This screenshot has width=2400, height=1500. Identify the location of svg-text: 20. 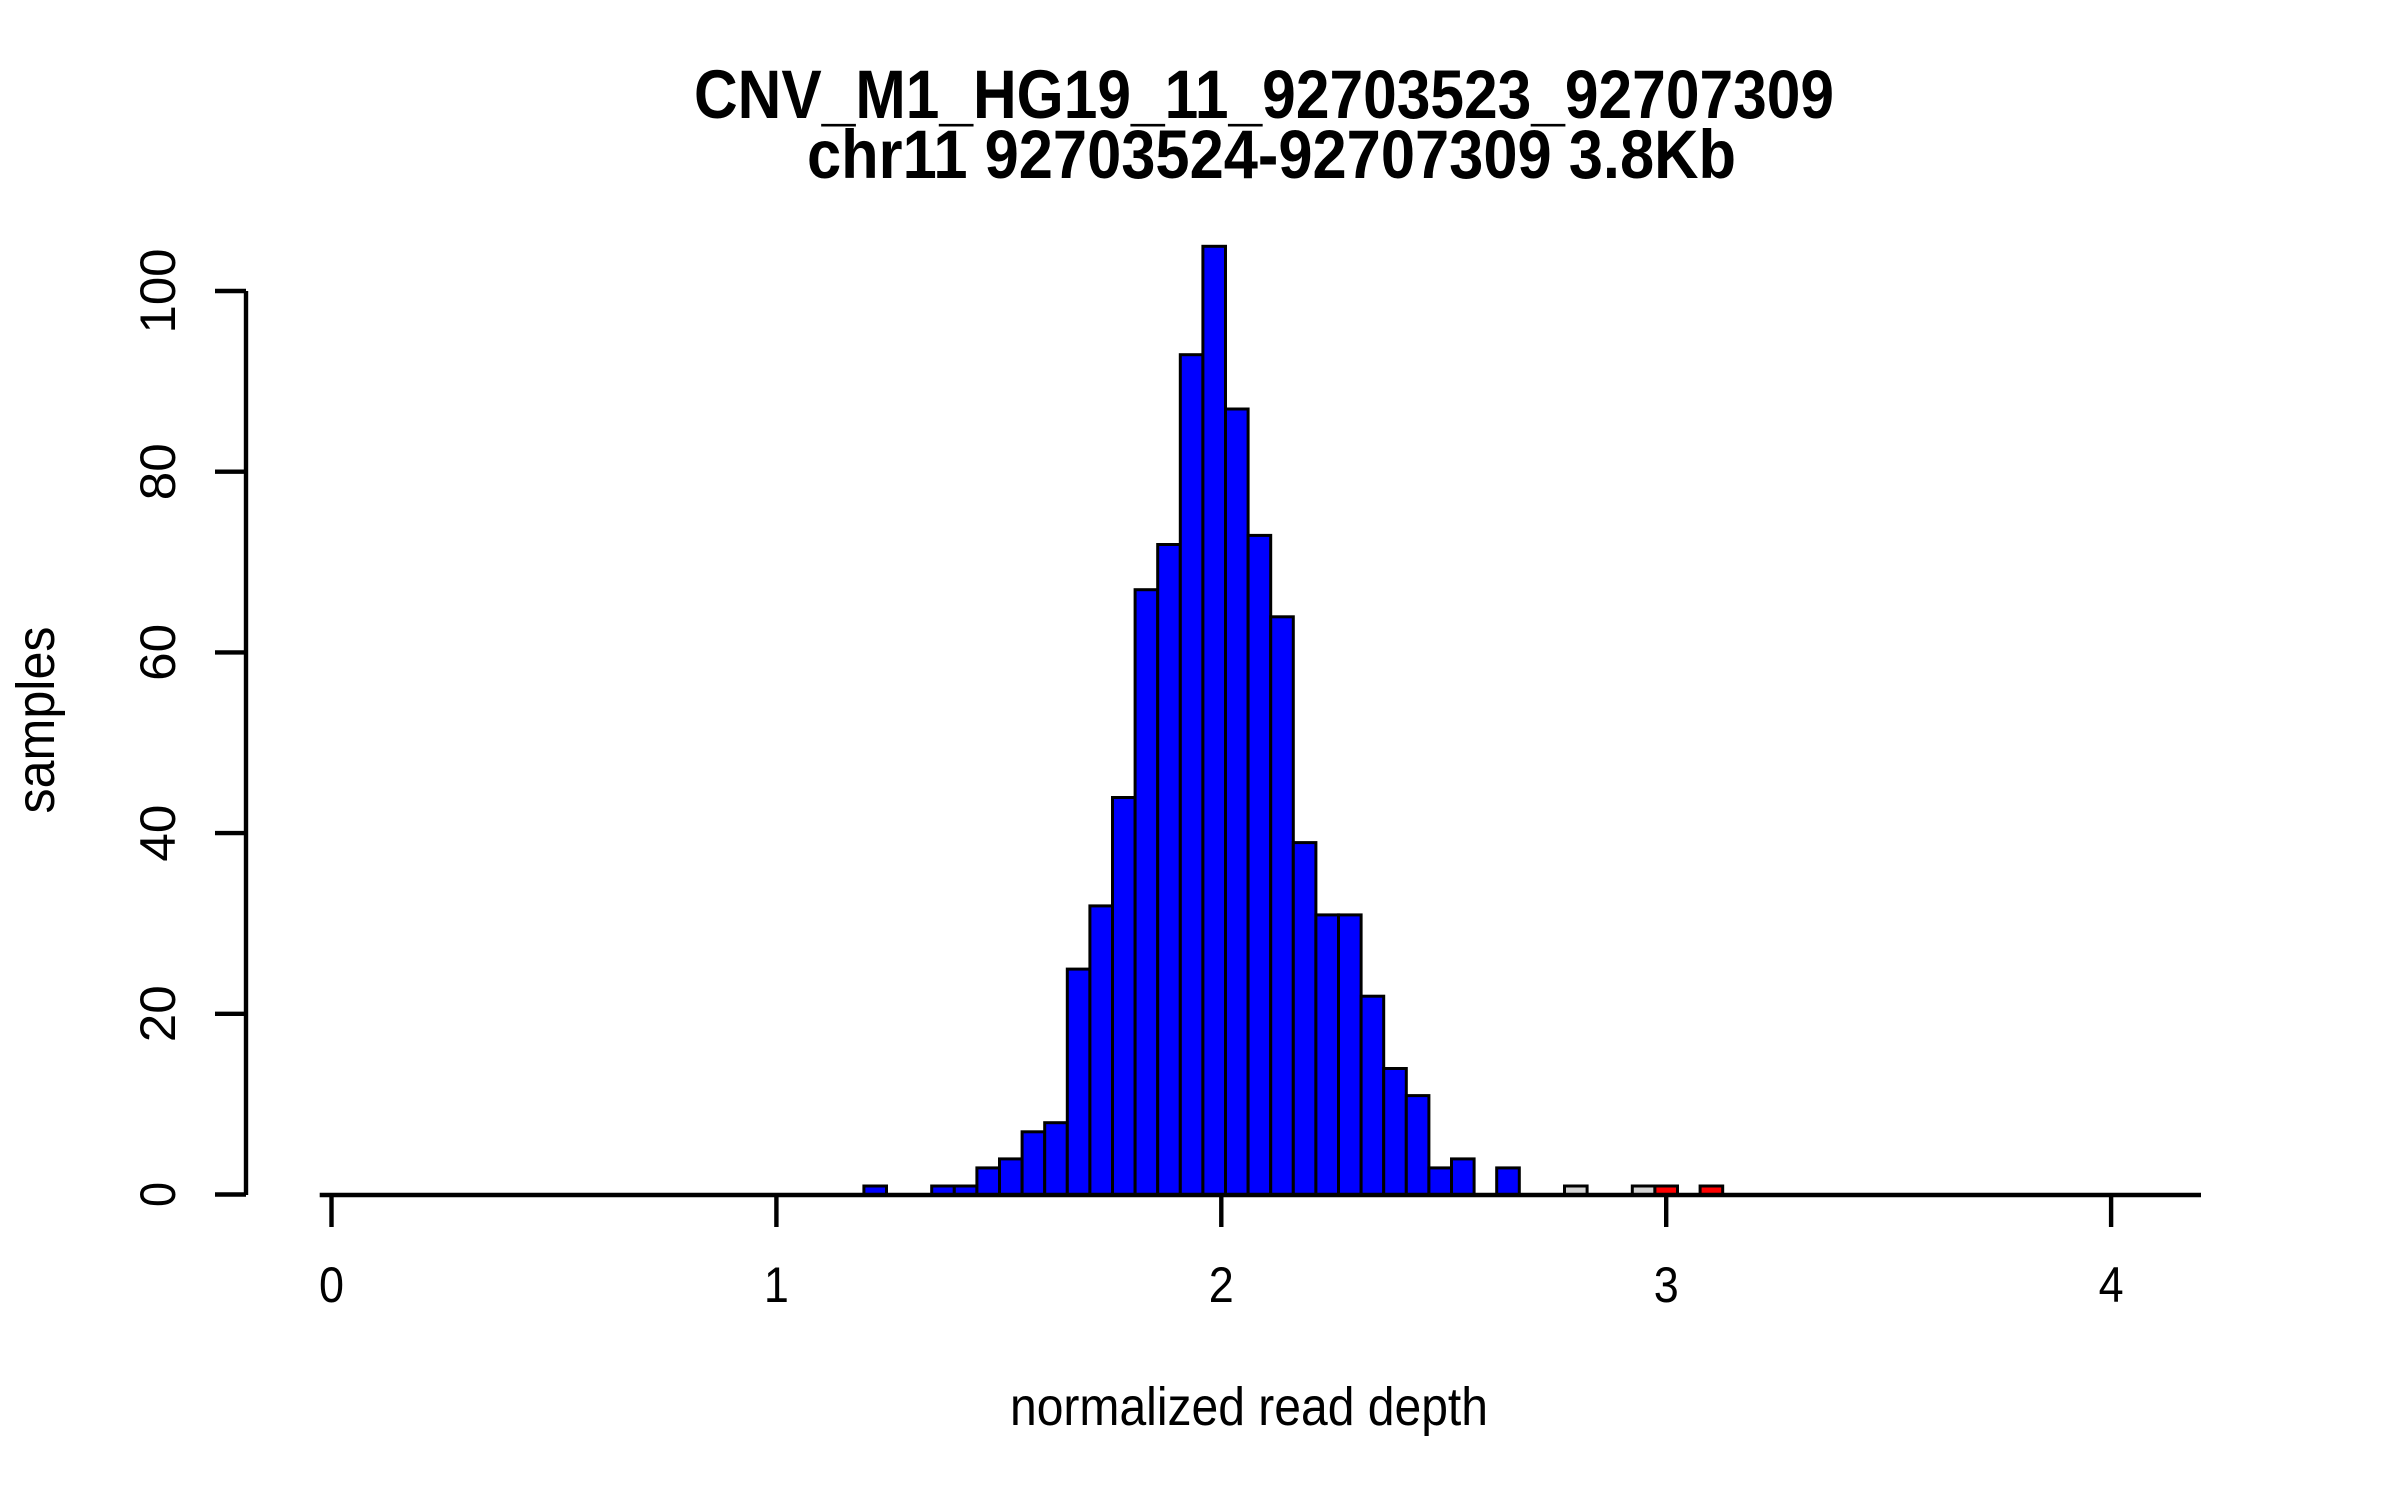
(158, 1013).